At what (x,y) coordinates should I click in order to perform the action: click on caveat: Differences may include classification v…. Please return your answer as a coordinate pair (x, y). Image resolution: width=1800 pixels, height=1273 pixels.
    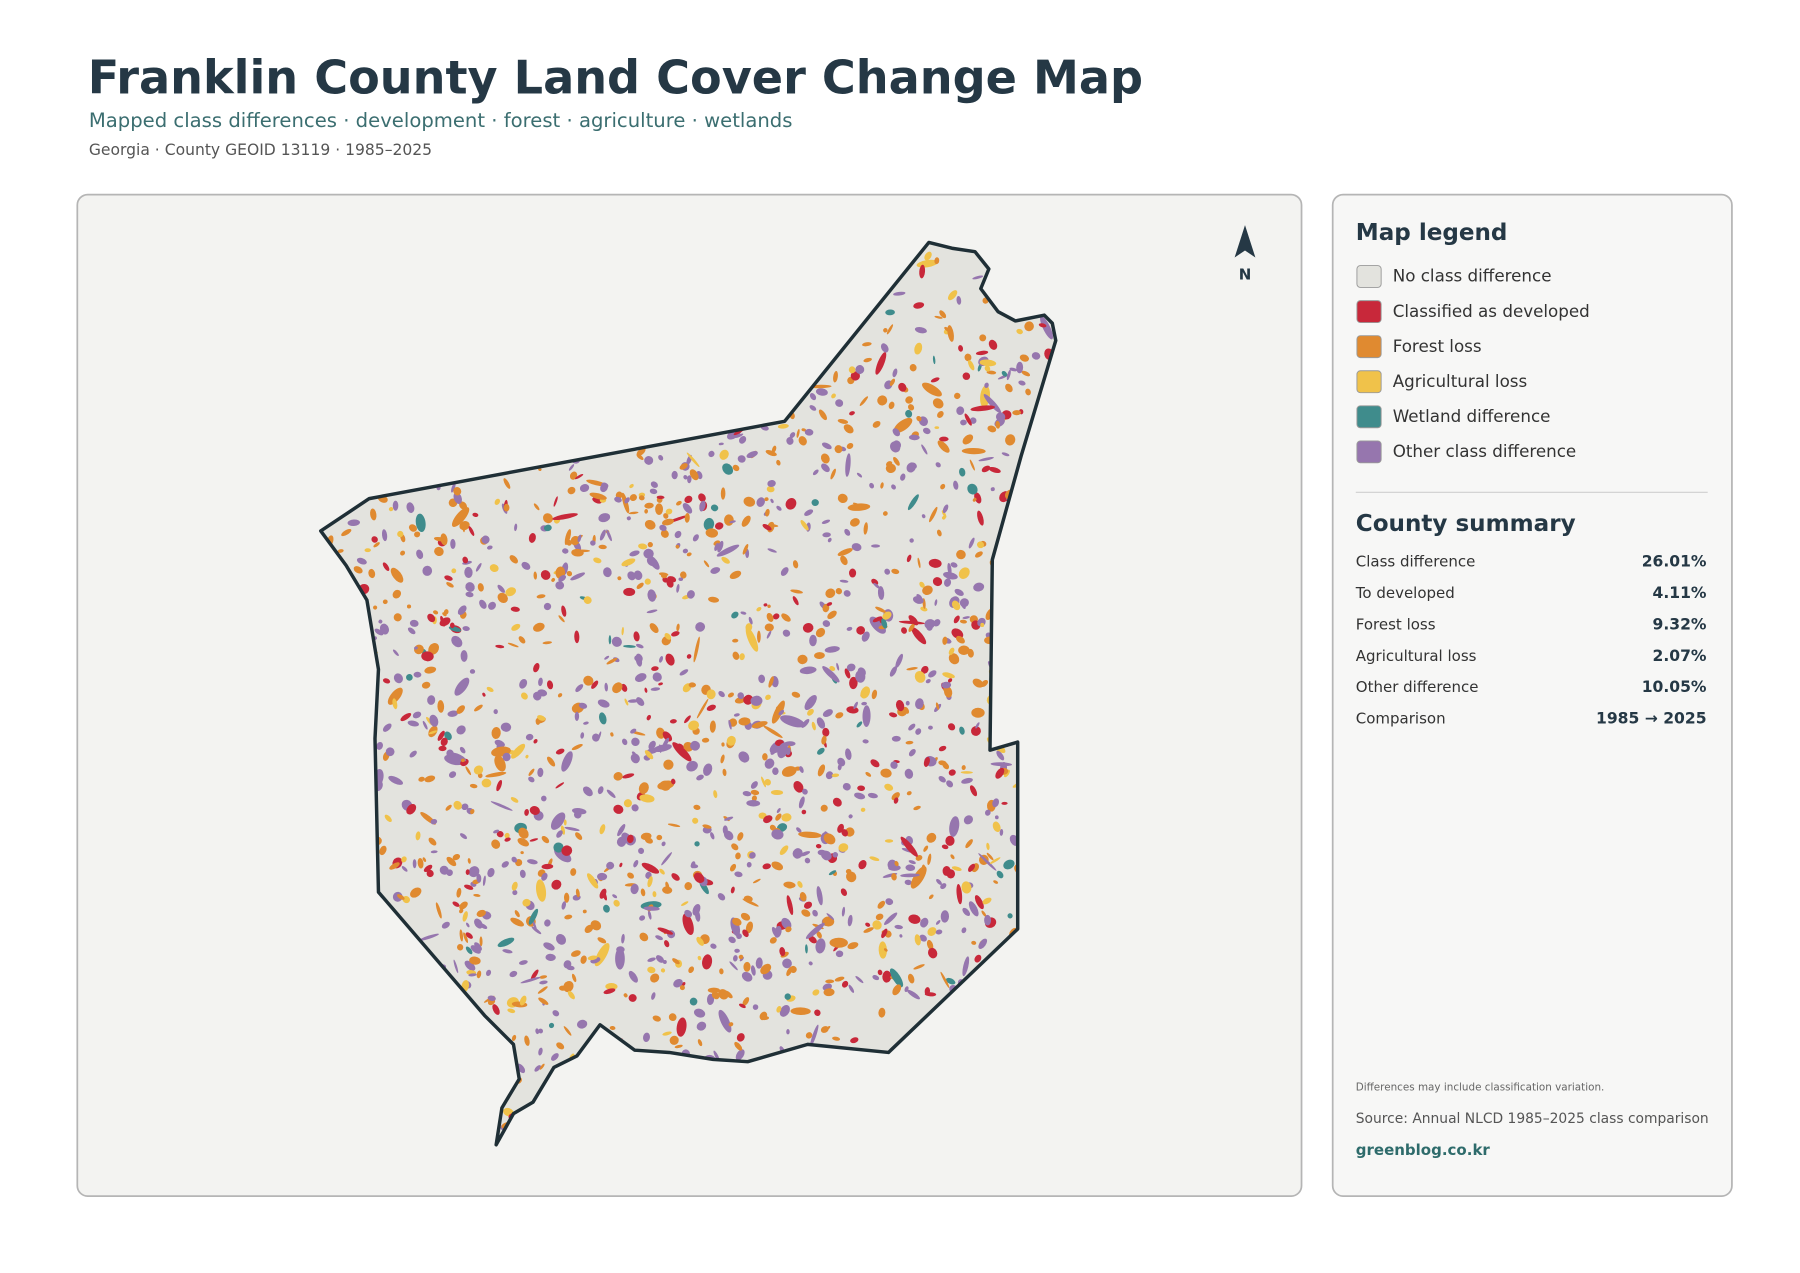
    Looking at the image, I should click on (1480, 1088).